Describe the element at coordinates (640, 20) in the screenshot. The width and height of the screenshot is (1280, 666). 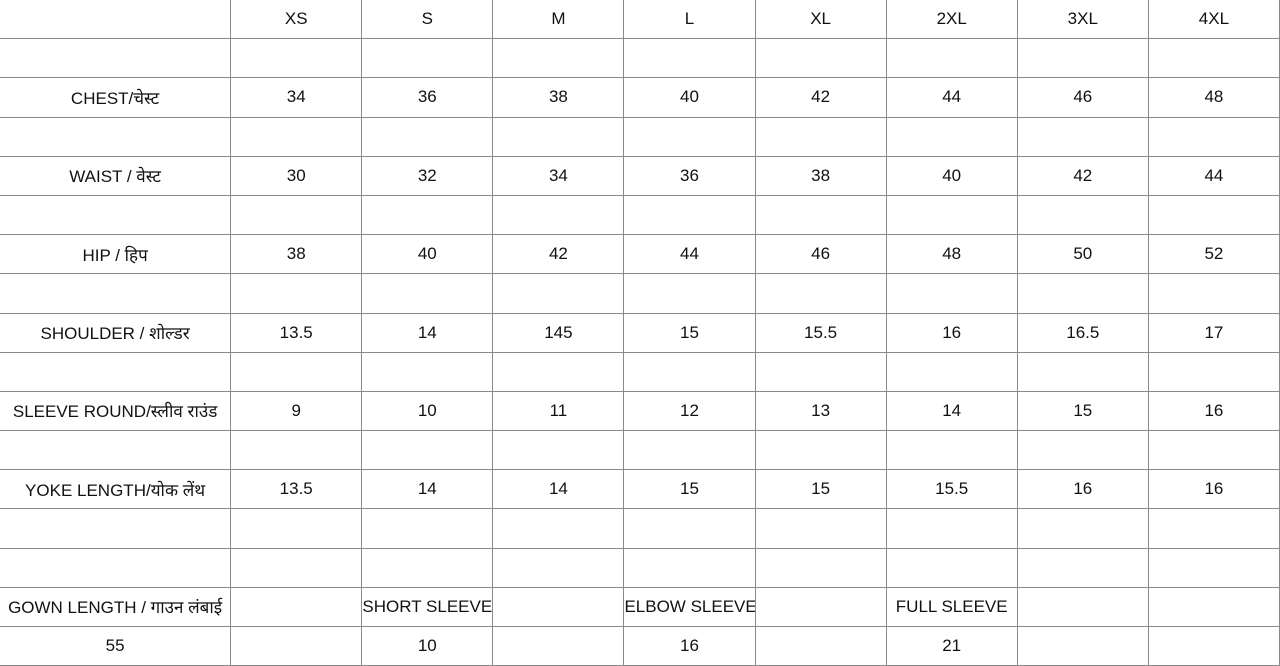
I see `header-row: XS S M L XL 2XL 3XL 4XL` at that location.